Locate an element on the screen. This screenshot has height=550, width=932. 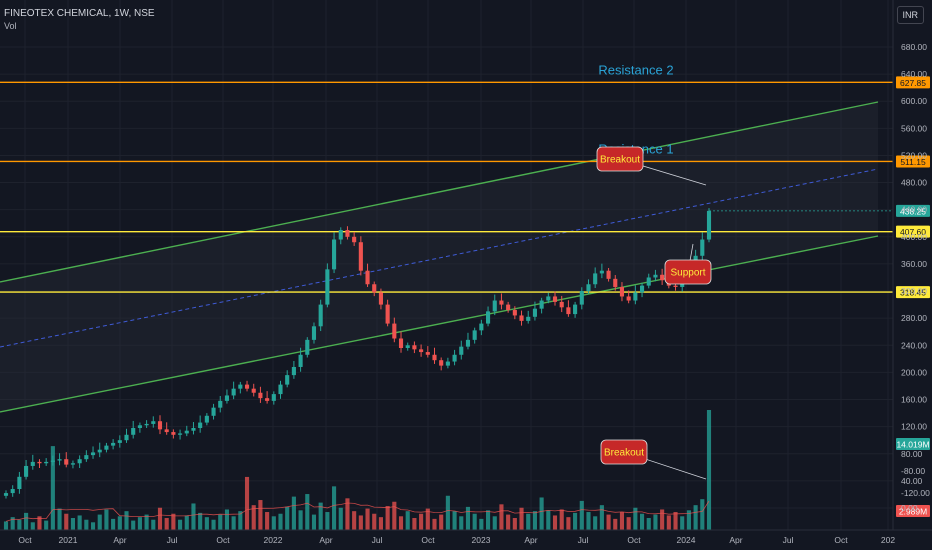
volume-label: Vol is located at coordinates (10, 26).